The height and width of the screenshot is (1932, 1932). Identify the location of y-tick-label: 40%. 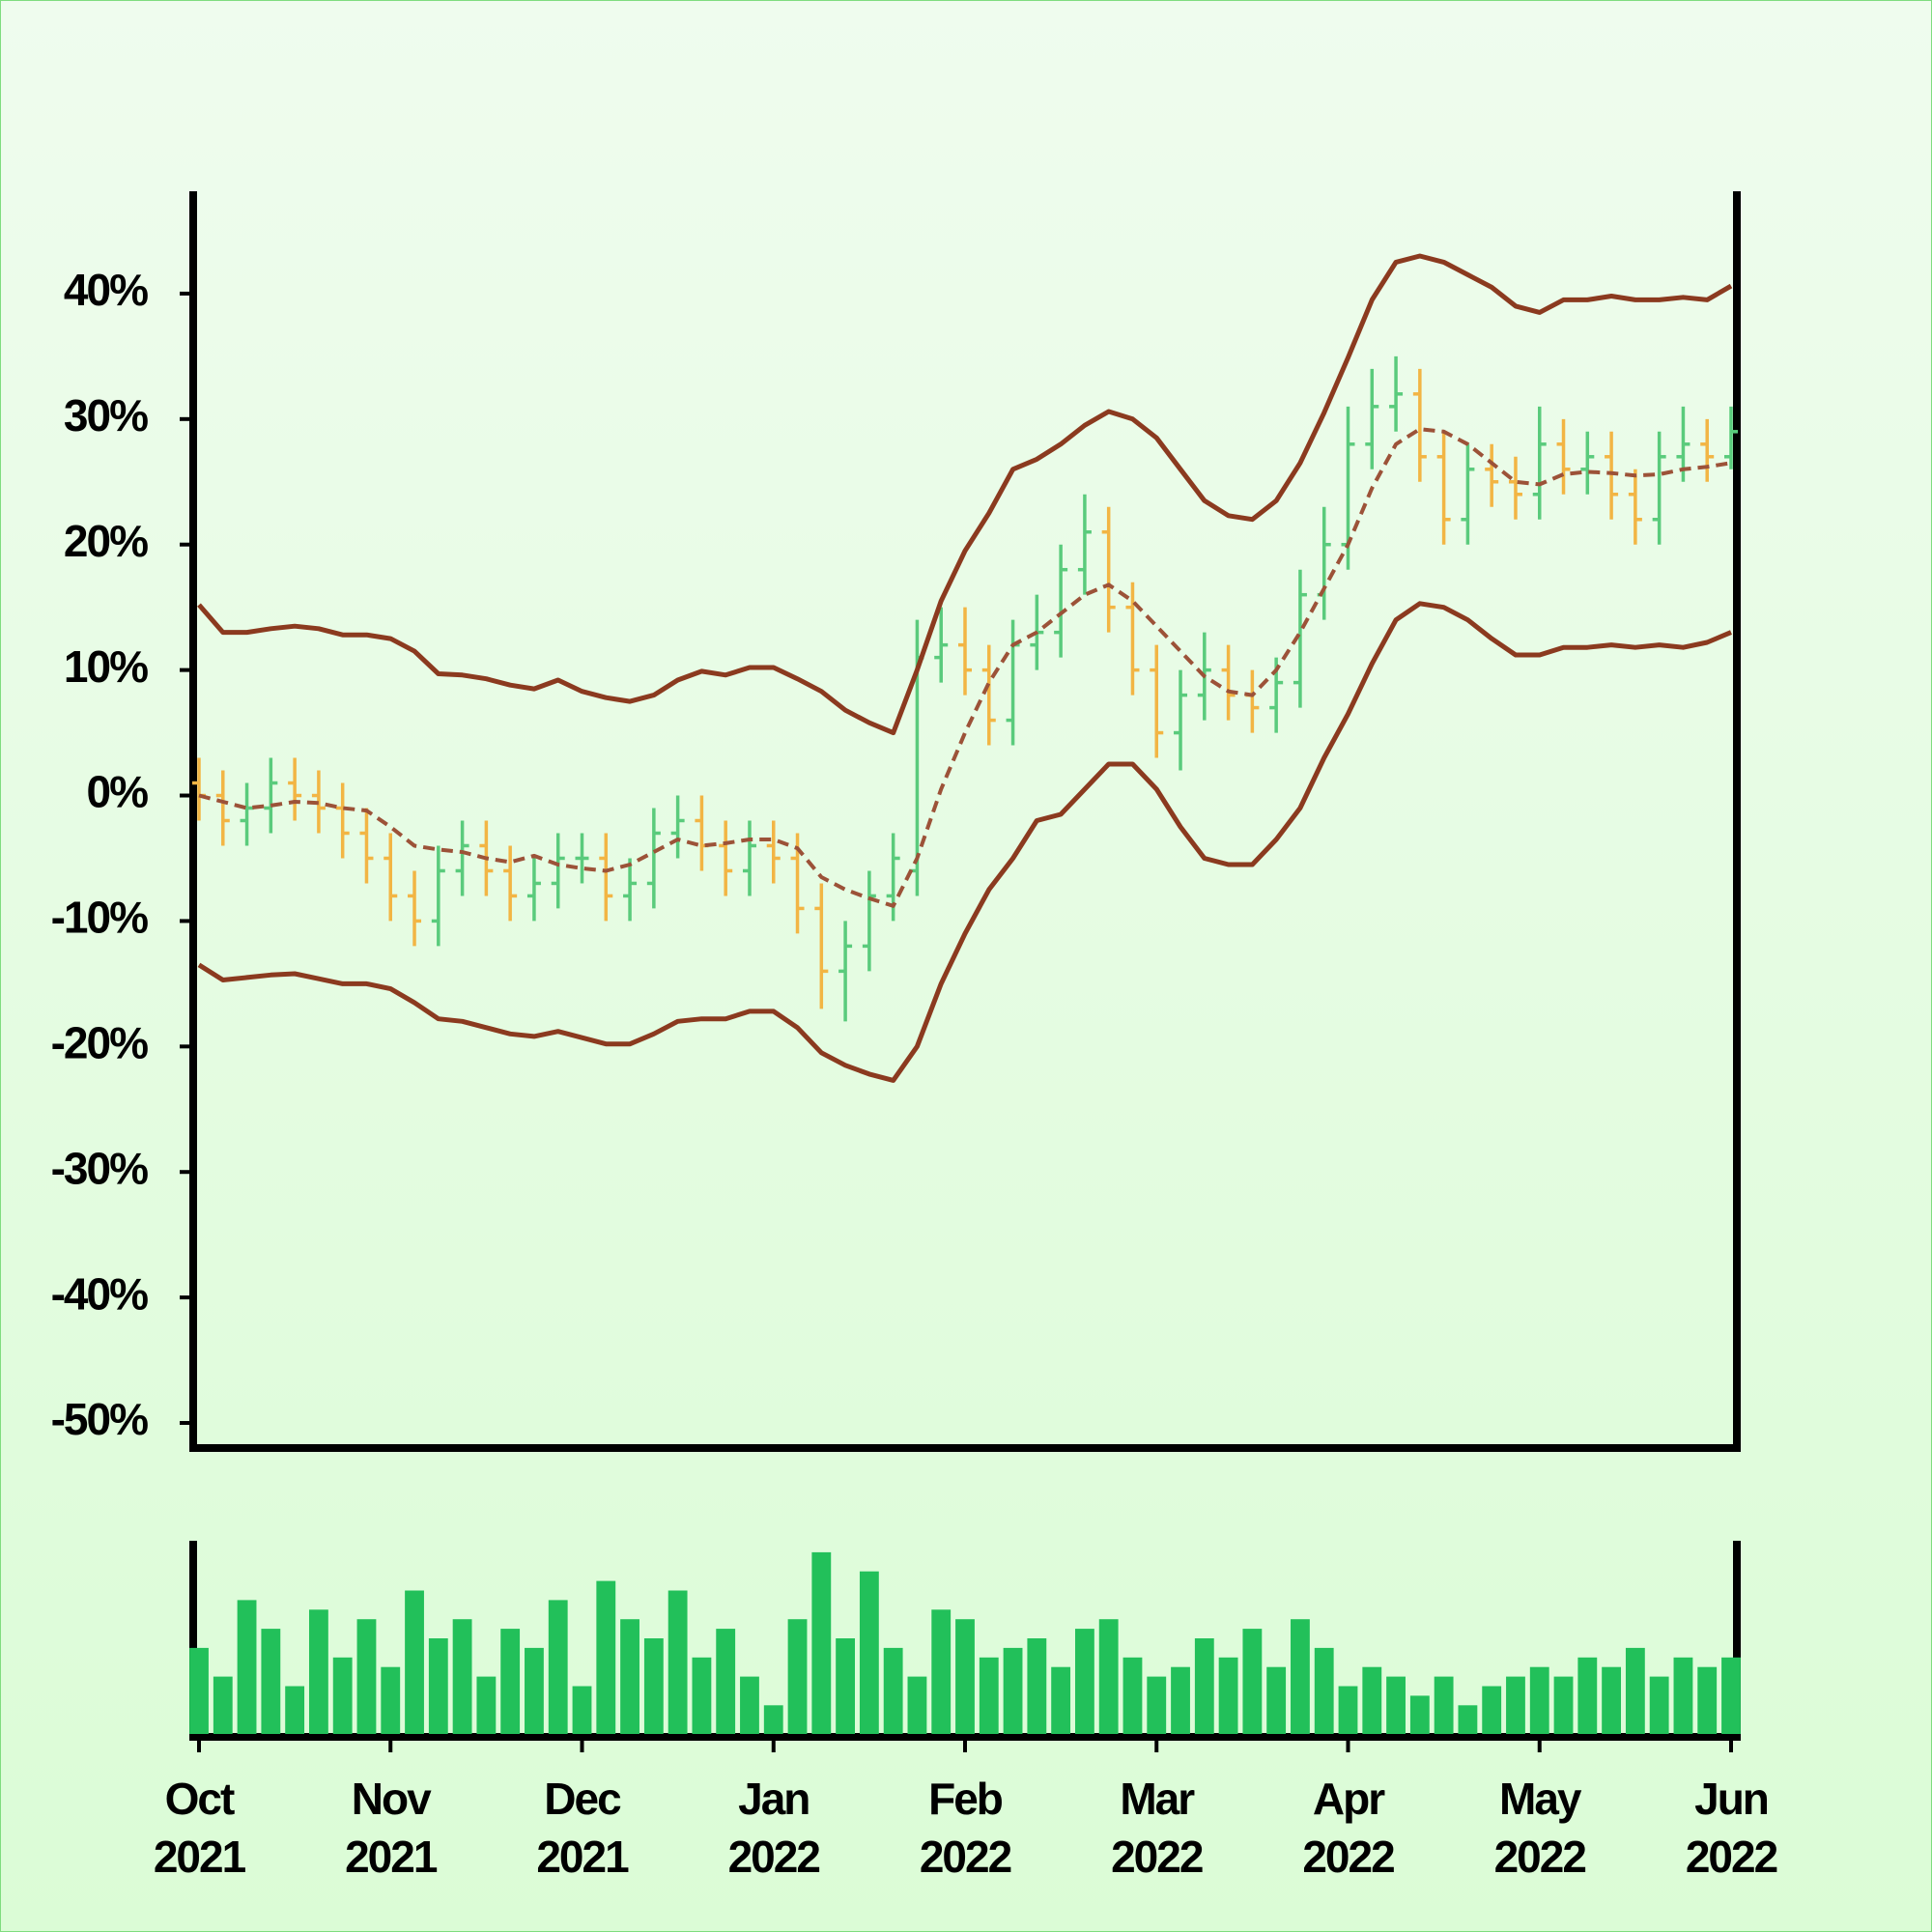
(106, 290).